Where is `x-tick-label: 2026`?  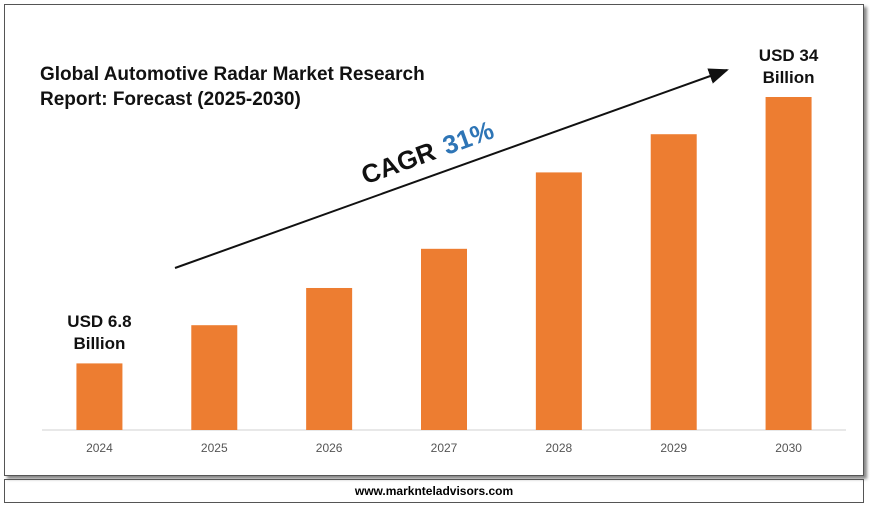 x-tick-label: 2026 is located at coordinates (329, 448).